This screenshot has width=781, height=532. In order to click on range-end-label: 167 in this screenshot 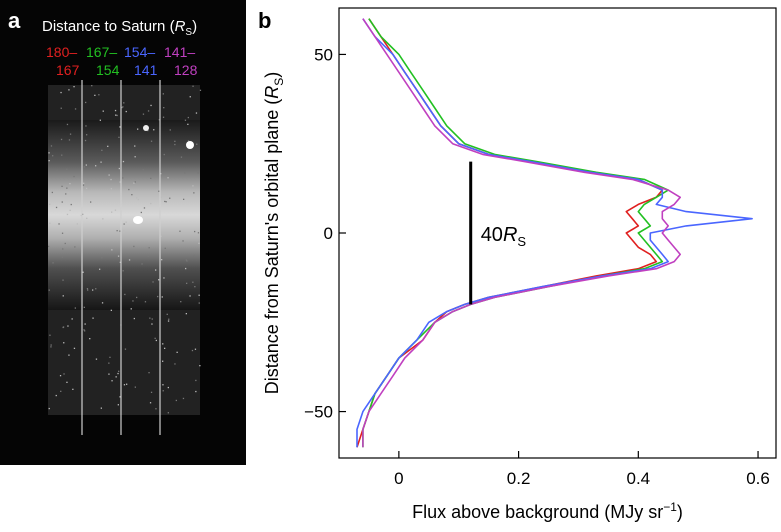, I will do `click(68, 70)`.